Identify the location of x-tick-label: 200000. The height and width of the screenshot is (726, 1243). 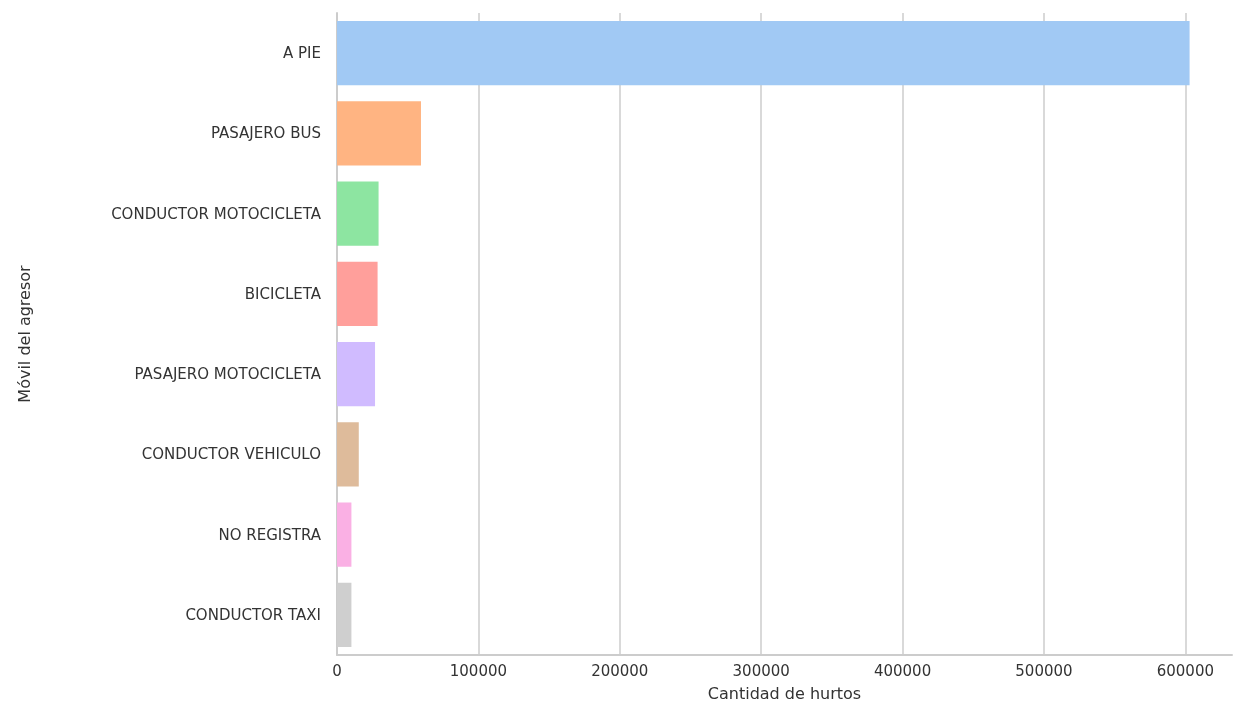
(620, 670).